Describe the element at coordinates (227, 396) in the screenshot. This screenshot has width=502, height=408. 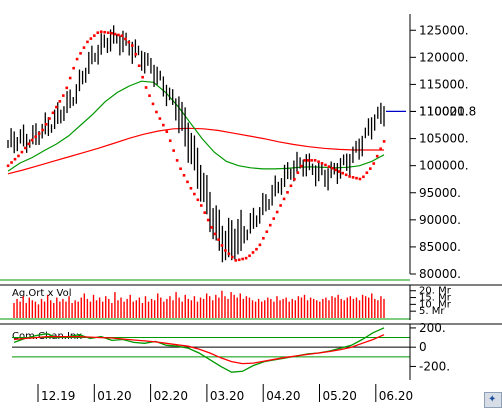
I see `x-tick-label: 03.20` at that location.